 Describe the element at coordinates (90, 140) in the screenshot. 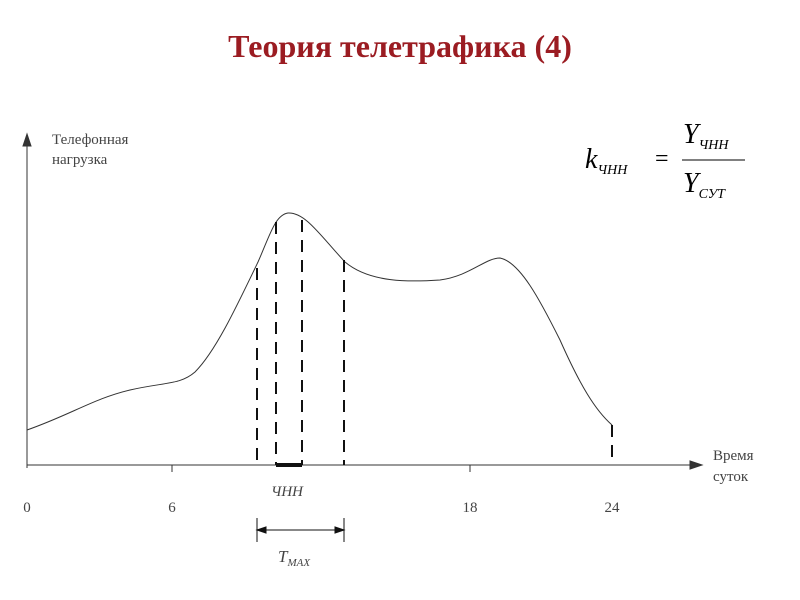

I see `y-axis-label: Телефонная` at that location.